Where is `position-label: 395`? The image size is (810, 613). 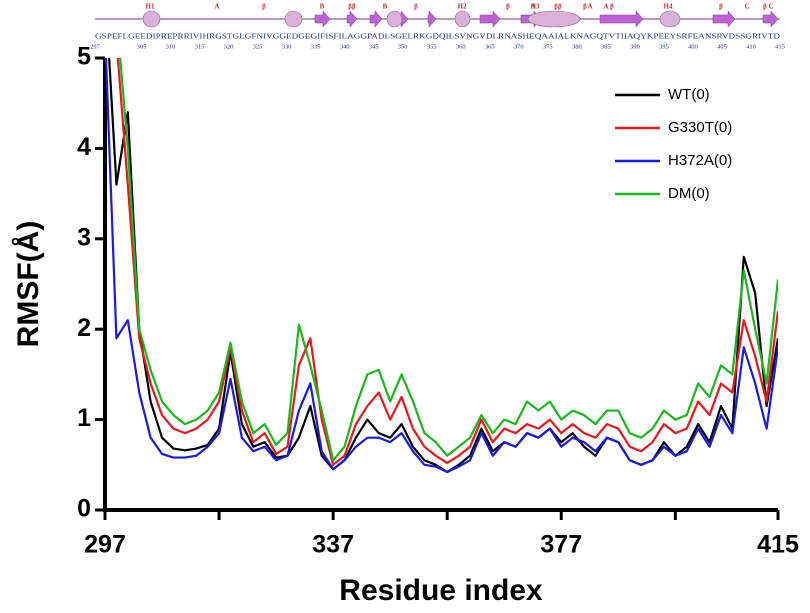 position-label: 395 is located at coordinates (664, 46).